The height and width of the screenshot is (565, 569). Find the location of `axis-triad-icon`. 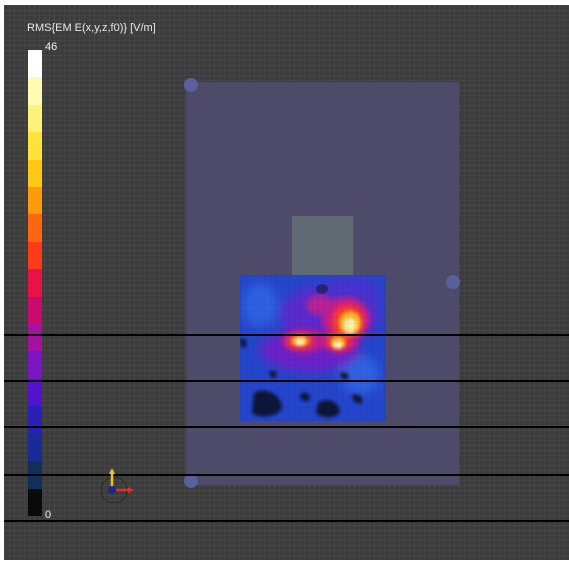

axis-triad-icon is located at coordinates (120, 483).